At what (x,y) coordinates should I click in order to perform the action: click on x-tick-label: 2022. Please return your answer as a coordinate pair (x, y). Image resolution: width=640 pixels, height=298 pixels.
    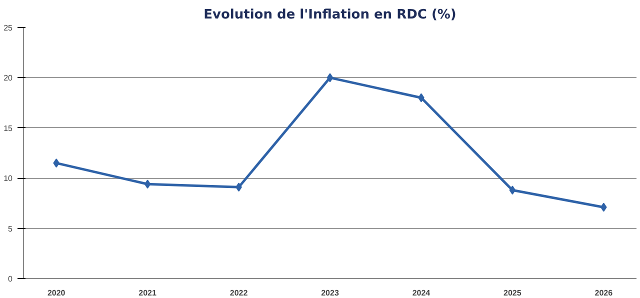
    Looking at the image, I should click on (239, 293).